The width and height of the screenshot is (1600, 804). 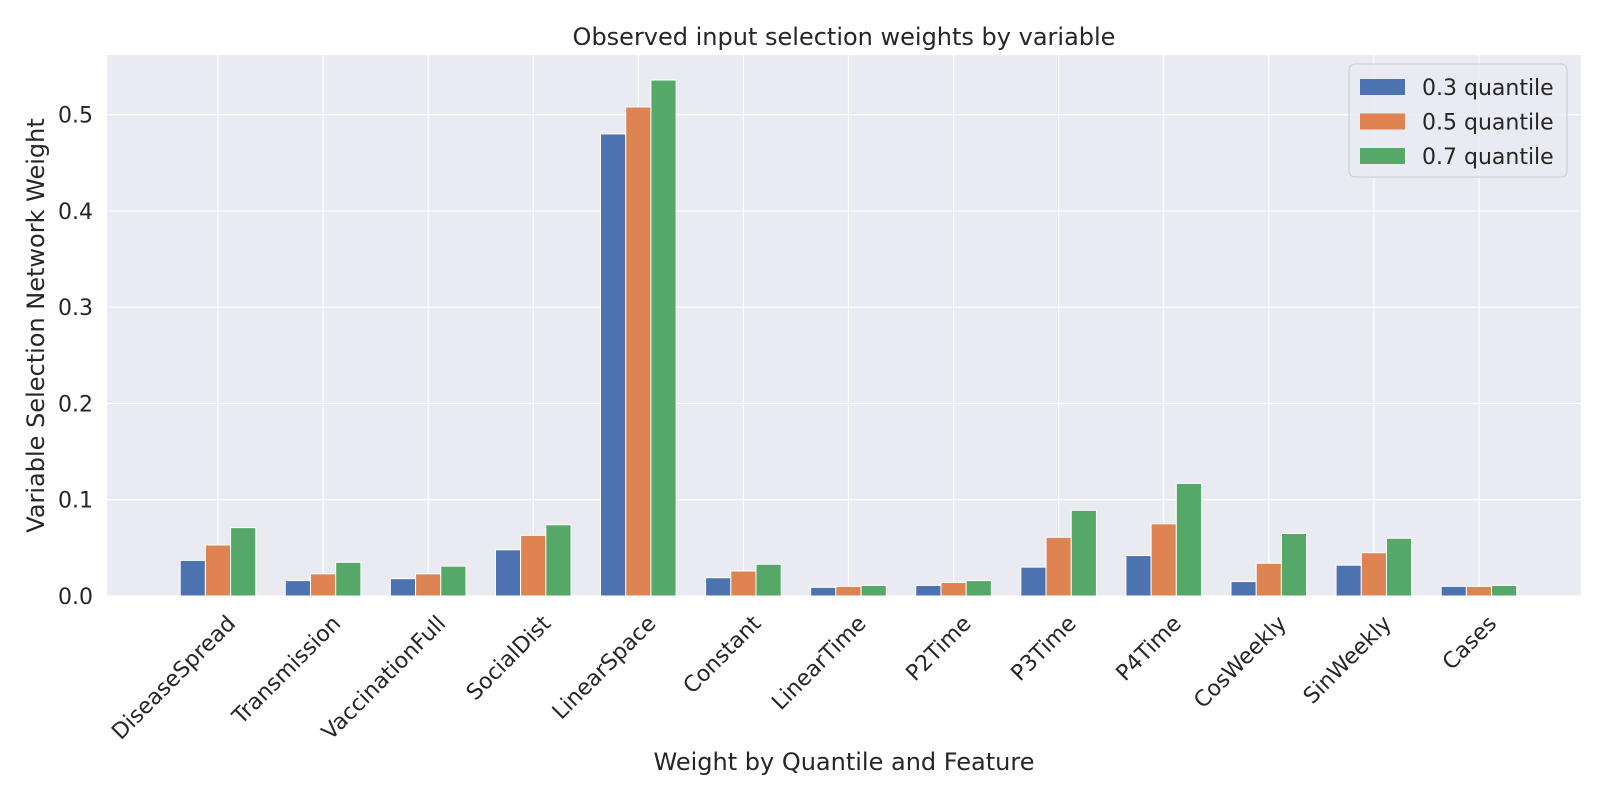 I want to click on legend-label: 0.5 quantile, so click(x=1488, y=123).